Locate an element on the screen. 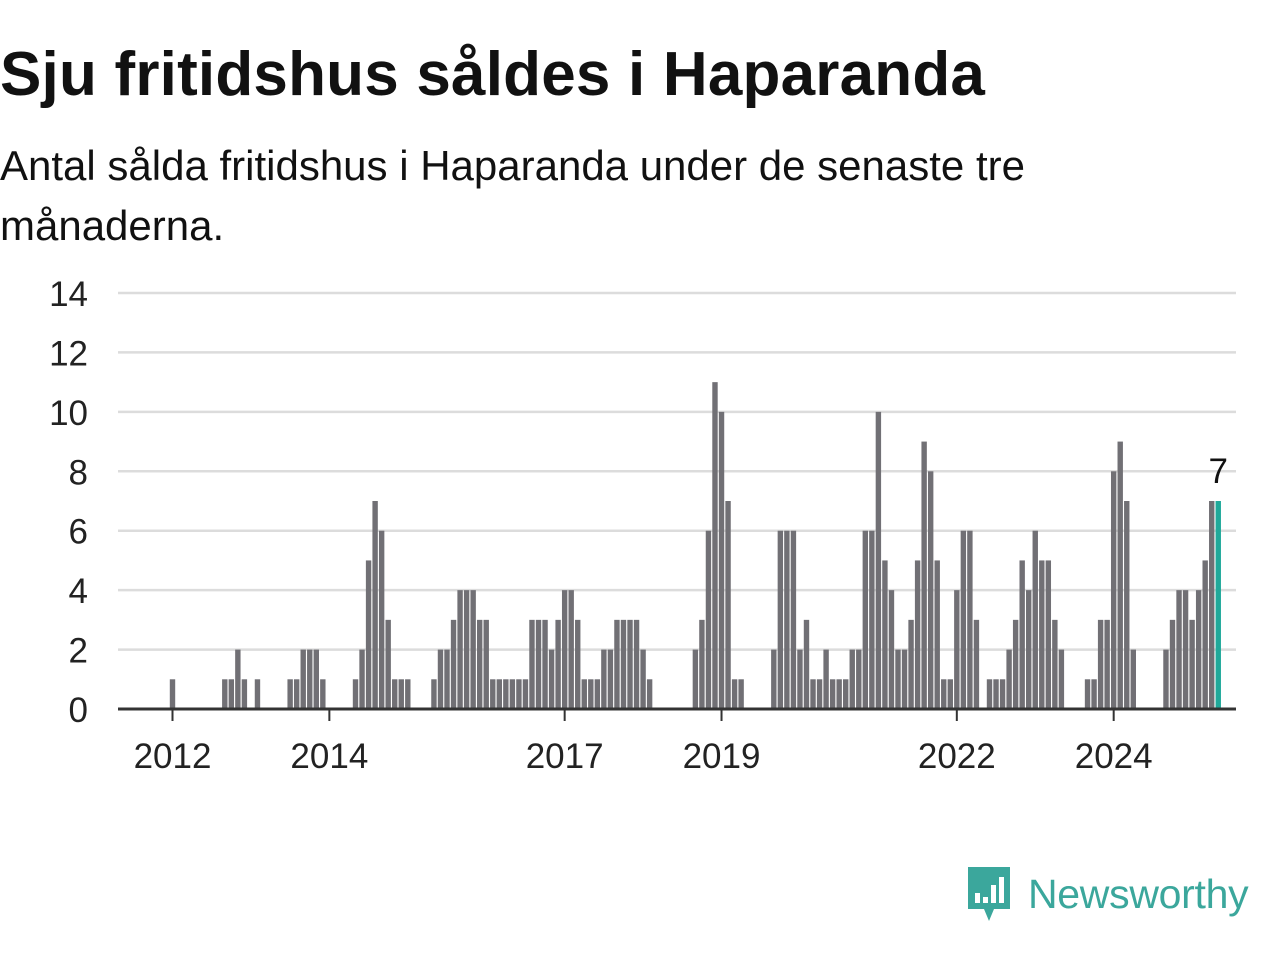 The height and width of the screenshot is (960, 1280). annotations: 7 is located at coordinates (1218, 471).